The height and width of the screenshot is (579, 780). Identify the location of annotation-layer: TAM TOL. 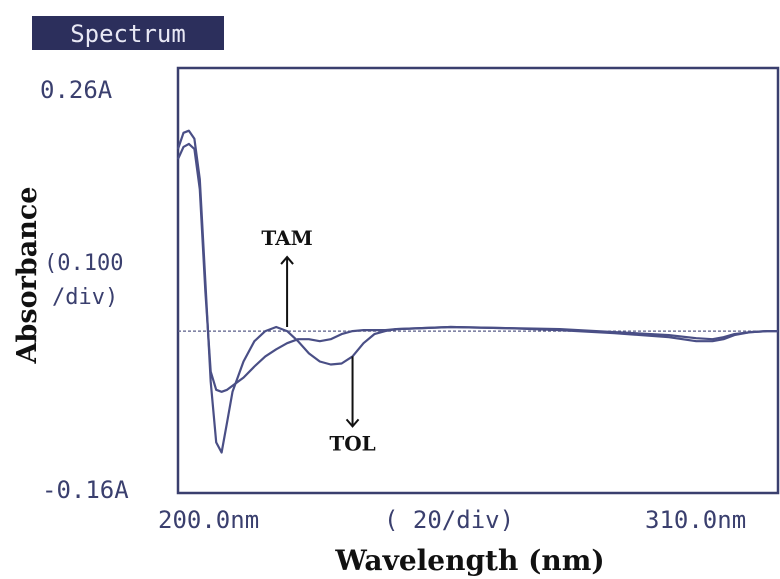
(318, 340).